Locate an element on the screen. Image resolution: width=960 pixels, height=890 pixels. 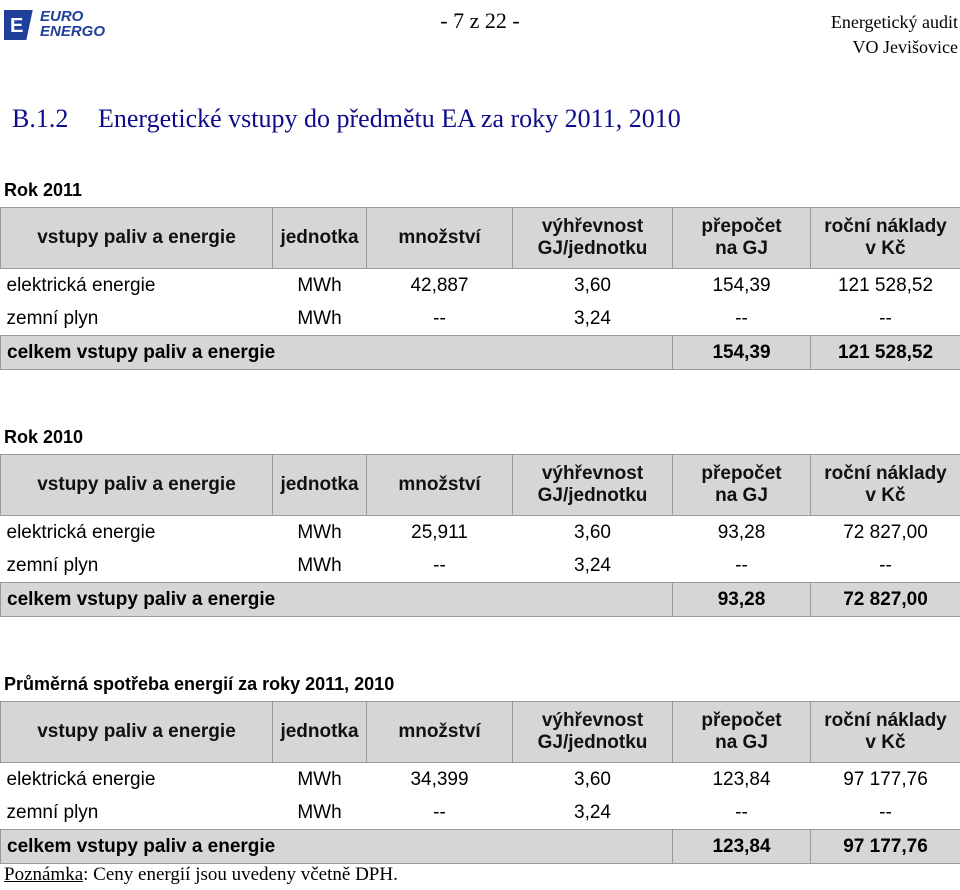
table-title-2011: Rok 2011 is located at coordinates (43, 190).